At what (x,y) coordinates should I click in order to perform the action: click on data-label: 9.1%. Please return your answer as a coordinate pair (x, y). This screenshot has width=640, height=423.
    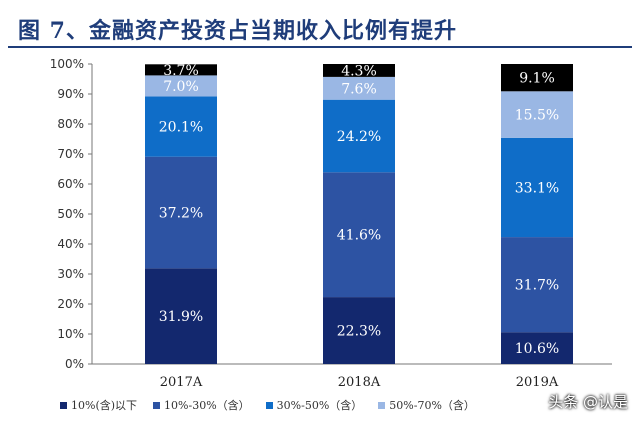
    Looking at the image, I should click on (537, 79).